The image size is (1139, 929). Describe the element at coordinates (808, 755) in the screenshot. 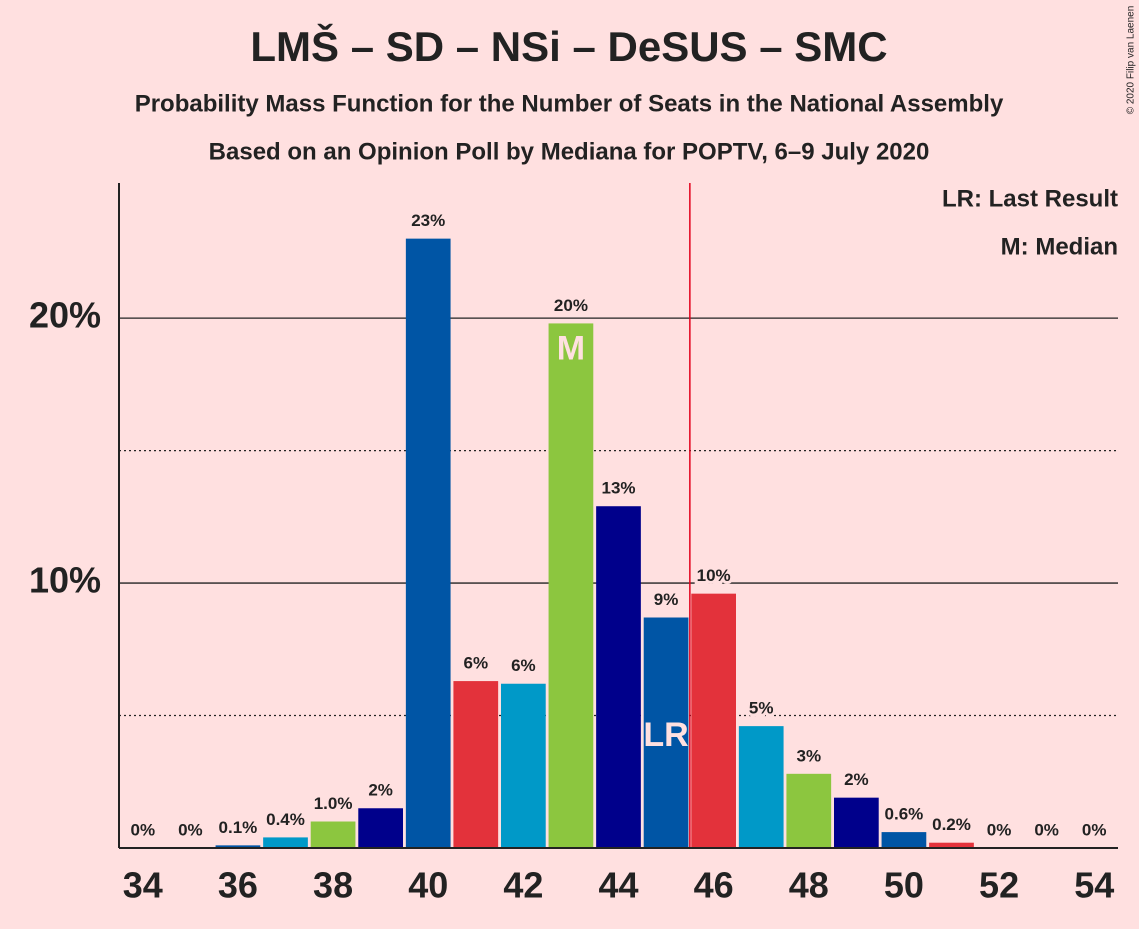

I see `value-label: 3%` at that location.